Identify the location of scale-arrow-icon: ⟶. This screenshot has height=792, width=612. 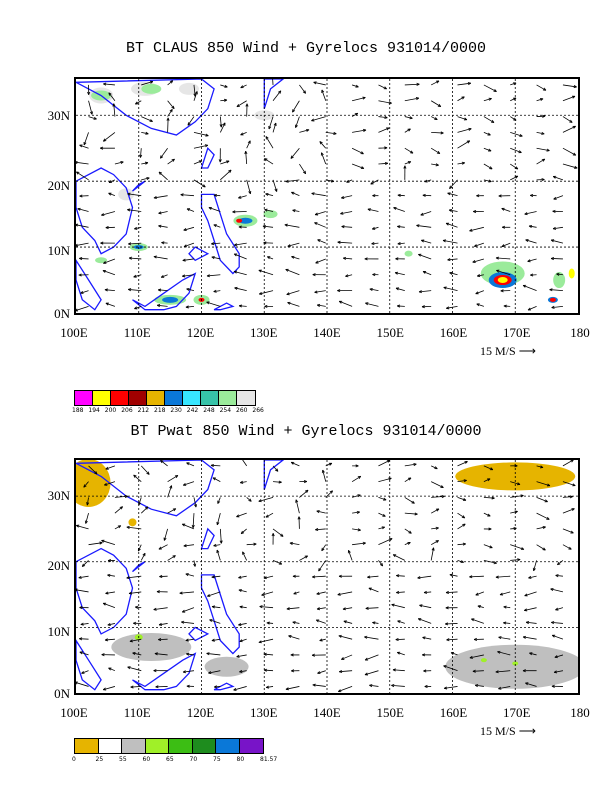
(527, 731).